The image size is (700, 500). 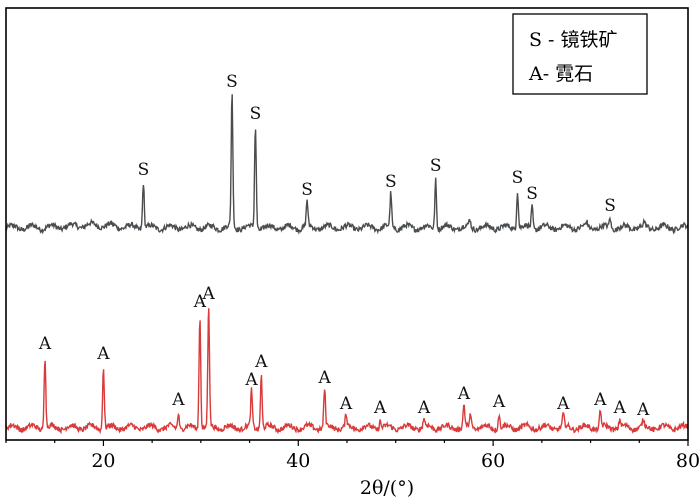 What do you see at coordinates (573, 40) in the screenshot?
I see `legend-entry-s: S - 镜铁矿` at bounding box center [573, 40].